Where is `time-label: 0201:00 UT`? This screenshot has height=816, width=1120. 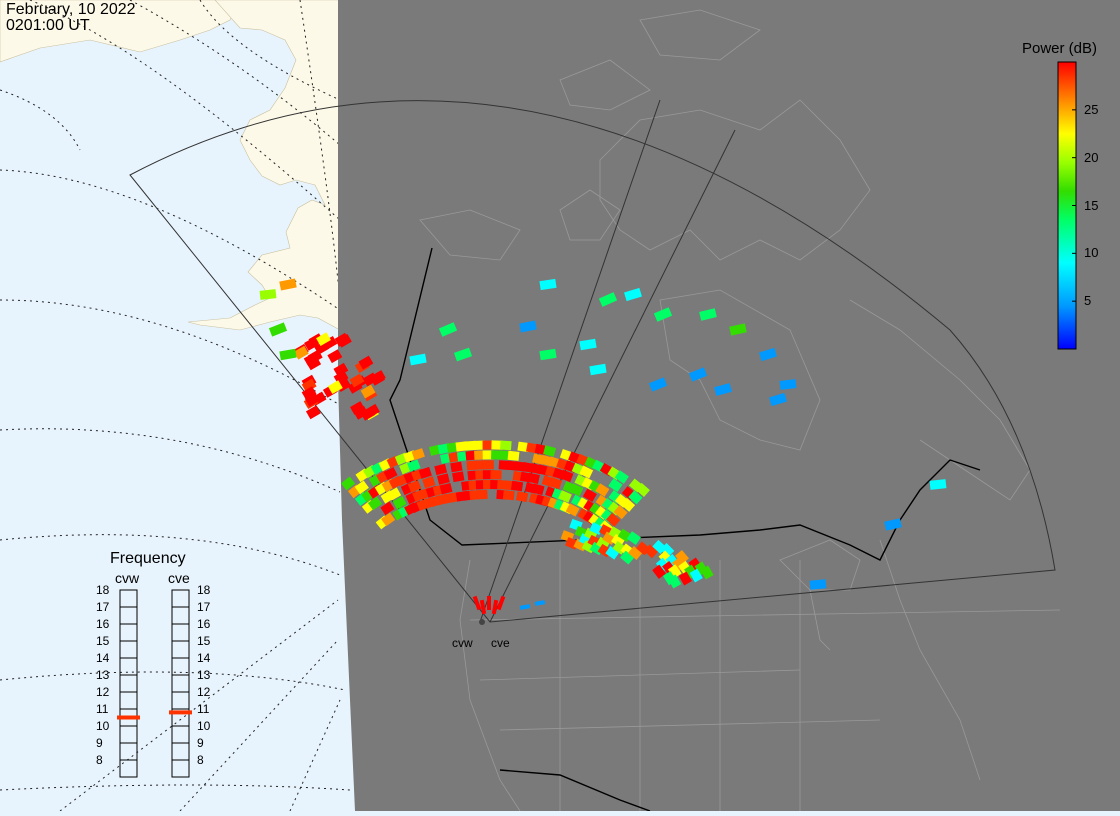 time-label: 0201:00 UT is located at coordinates (48, 25).